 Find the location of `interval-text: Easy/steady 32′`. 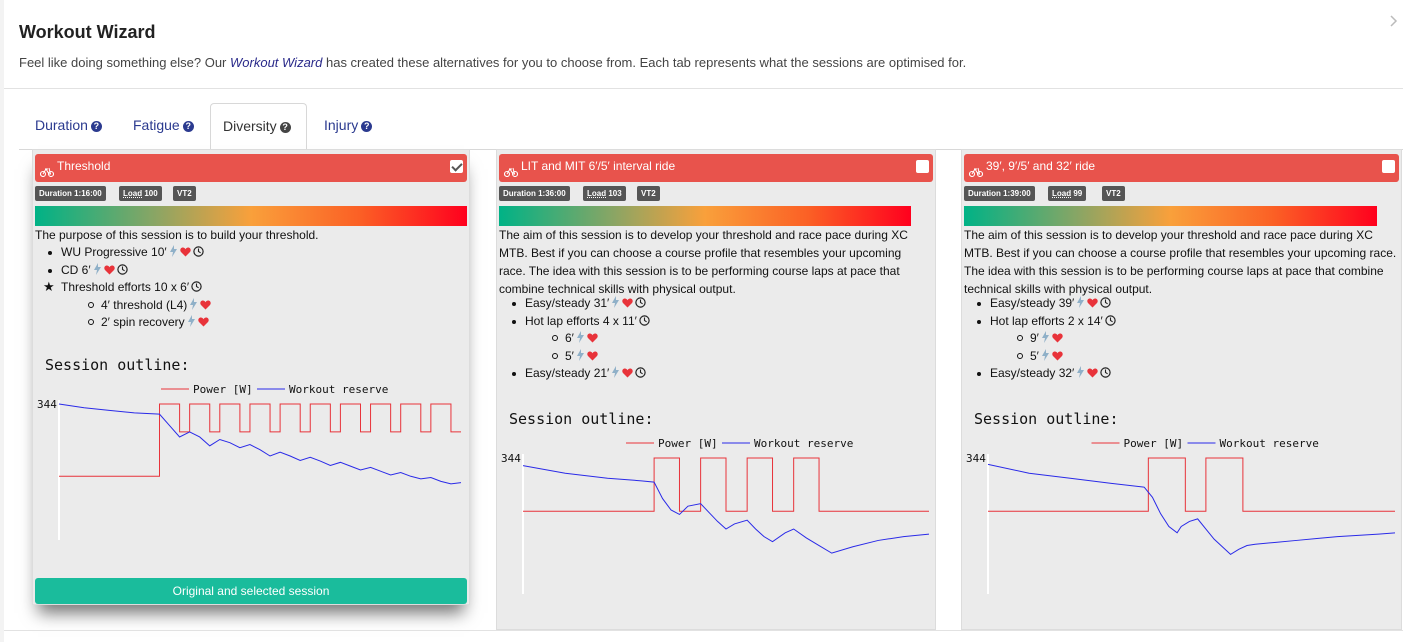

interval-text: Easy/steady 32′ is located at coordinates (1032, 373).